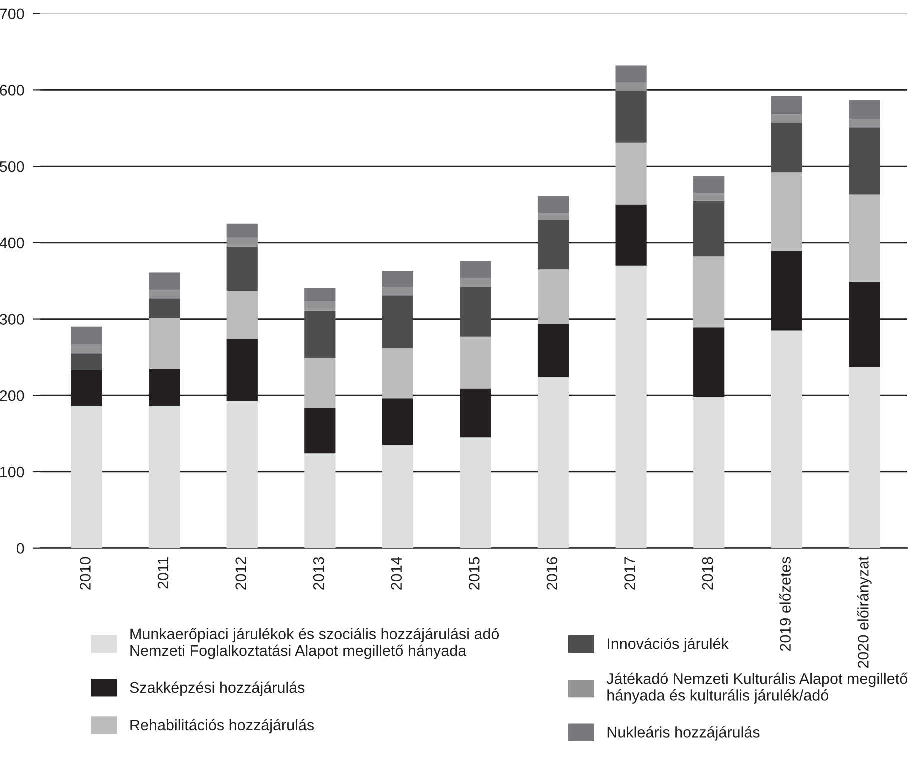 The height and width of the screenshot is (768, 912). Describe the element at coordinates (757, 688) in the screenshot. I see `legend-label: Játékadó Nemzeti Kulturális Alapot megillető hányada és kulturális járulék/adó` at that location.